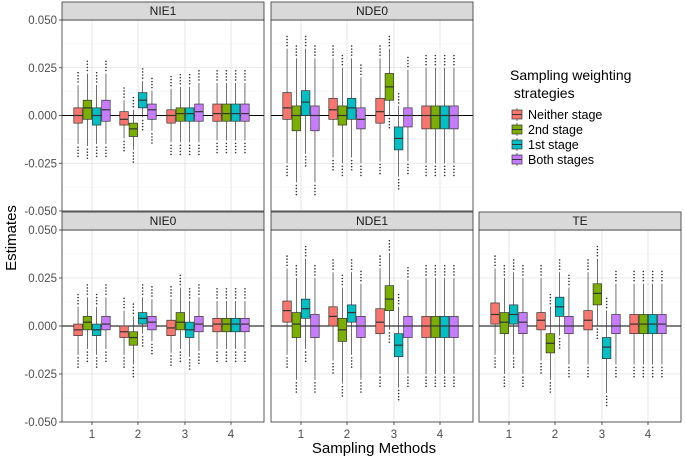 This screenshot has width=685, height=458. What do you see at coordinates (372, 11) in the screenshot?
I see `strip-label: NDE0` at bounding box center [372, 11].